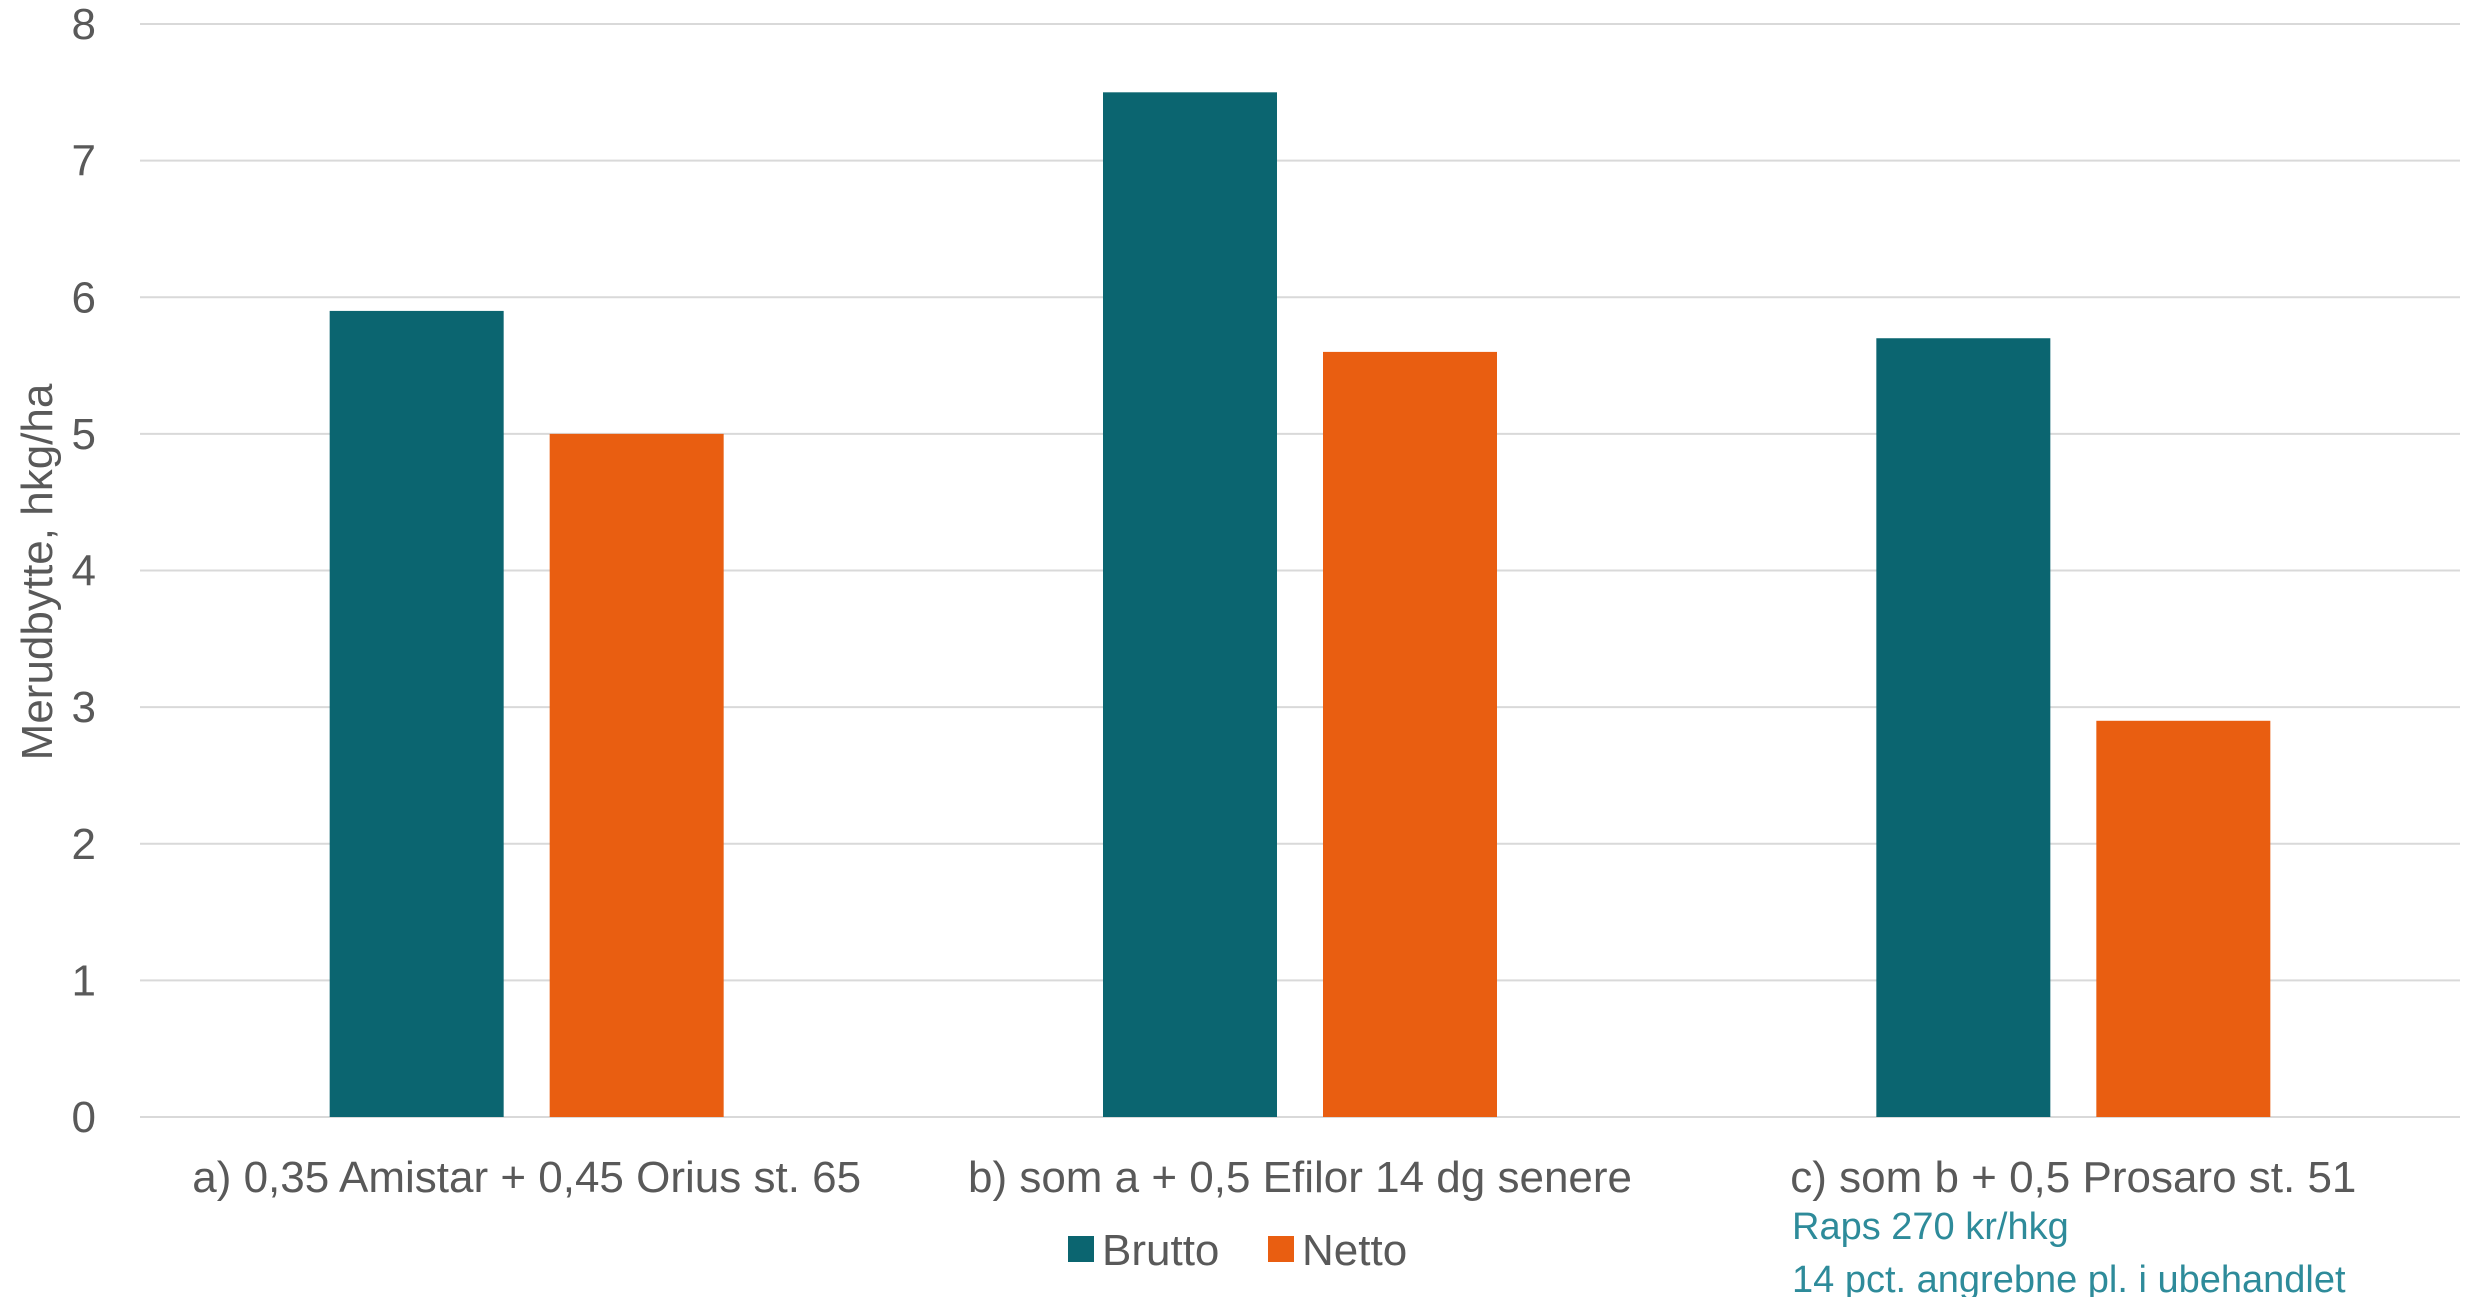  What do you see at coordinates (84, 844) in the screenshot?
I see `y-tick-label: 2` at bounding box center [84, 844].